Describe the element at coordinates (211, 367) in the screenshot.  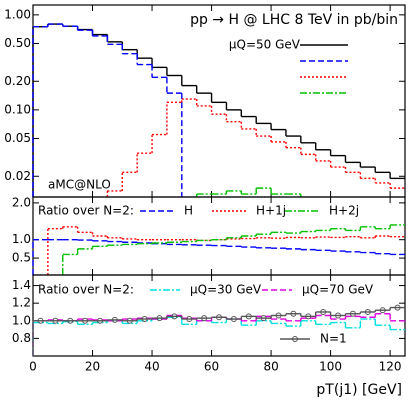
I see `x-tick-label: 60` at that location.